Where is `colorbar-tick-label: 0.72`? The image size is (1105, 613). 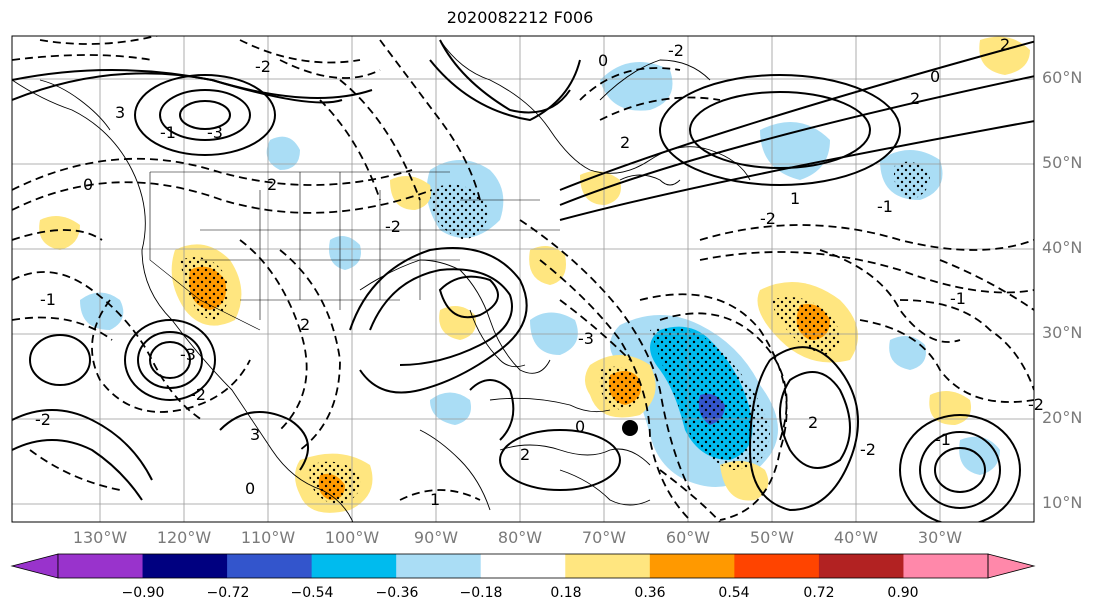
colorbar-tick-label: 0.72 is located at coordinates (819, 593).